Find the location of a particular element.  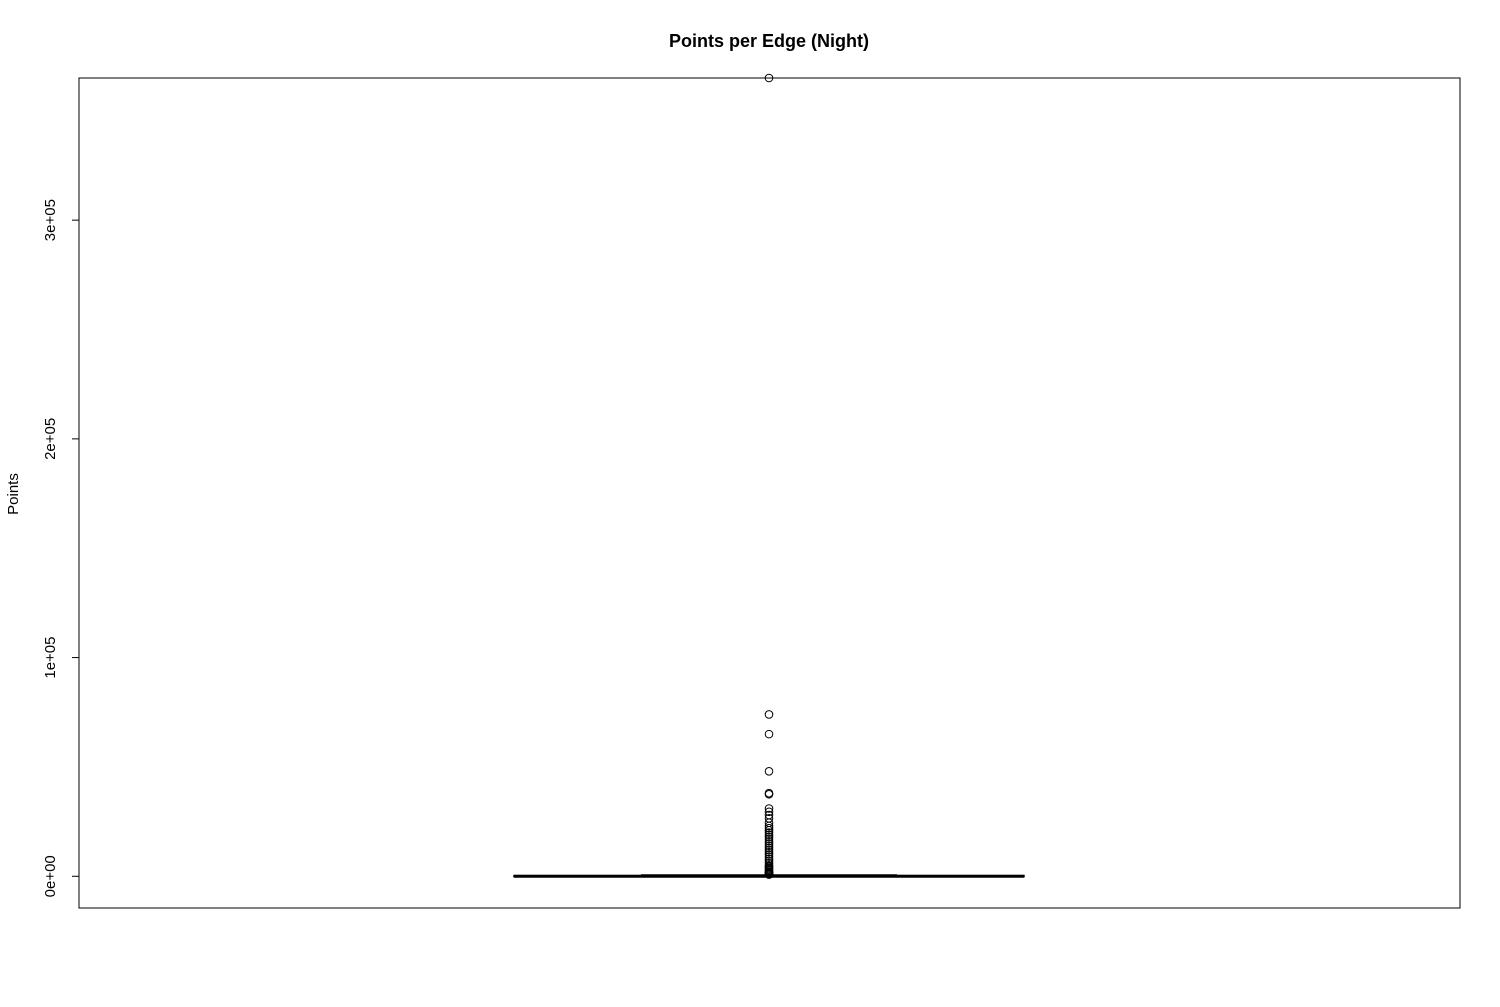

y-tick-label: 0e+00 is located at coordinates (50, 876).